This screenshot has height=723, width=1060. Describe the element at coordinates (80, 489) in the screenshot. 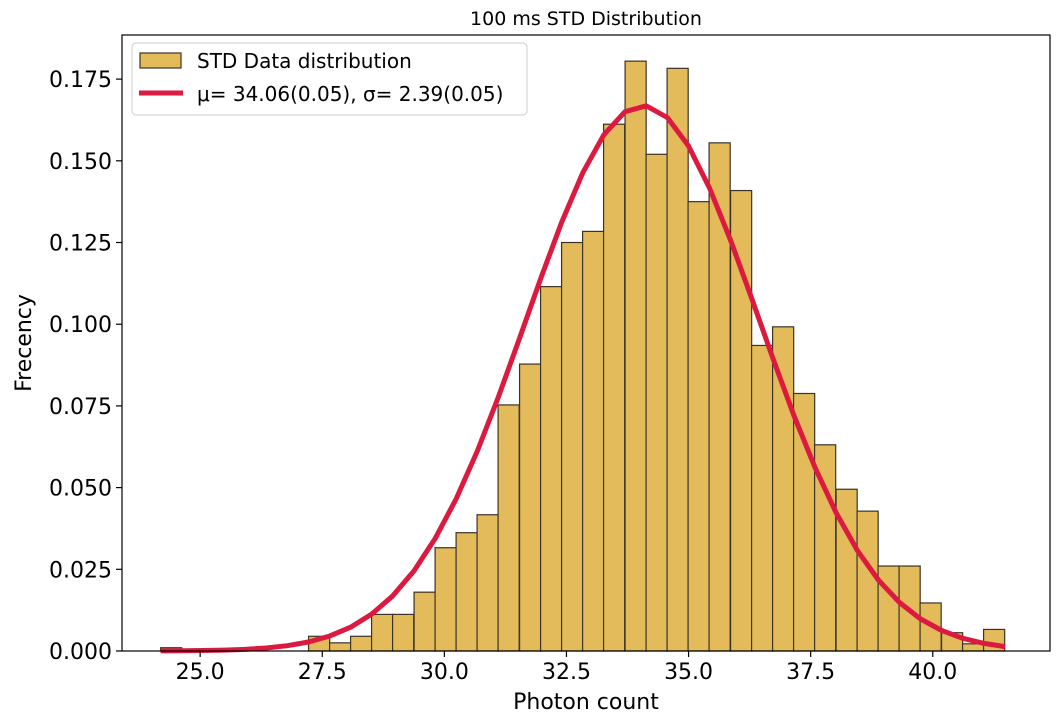

I see `y-tick-label: 0.050` at that location.